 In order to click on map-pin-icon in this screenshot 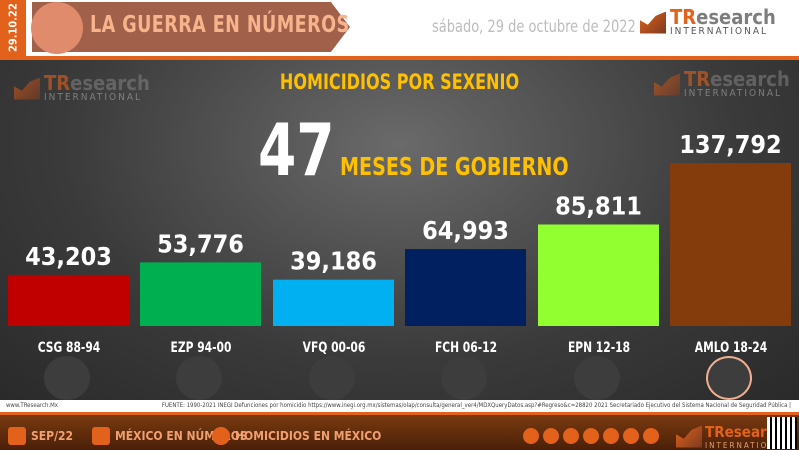, I will do `click(101, 436)`.